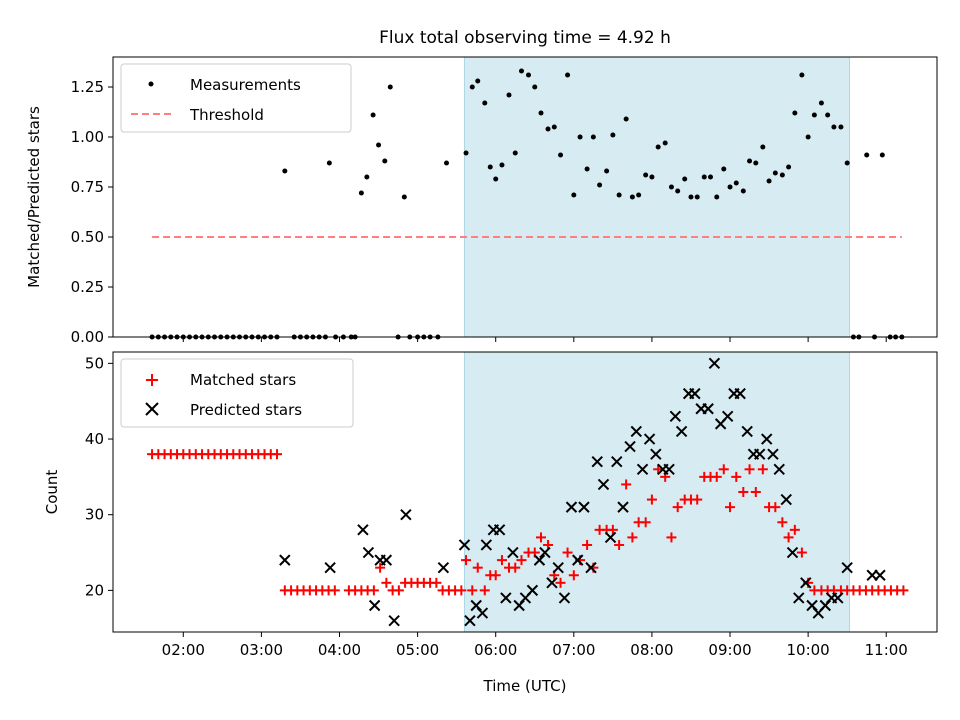  I want to click on top-legend-box, so click(236, 98).